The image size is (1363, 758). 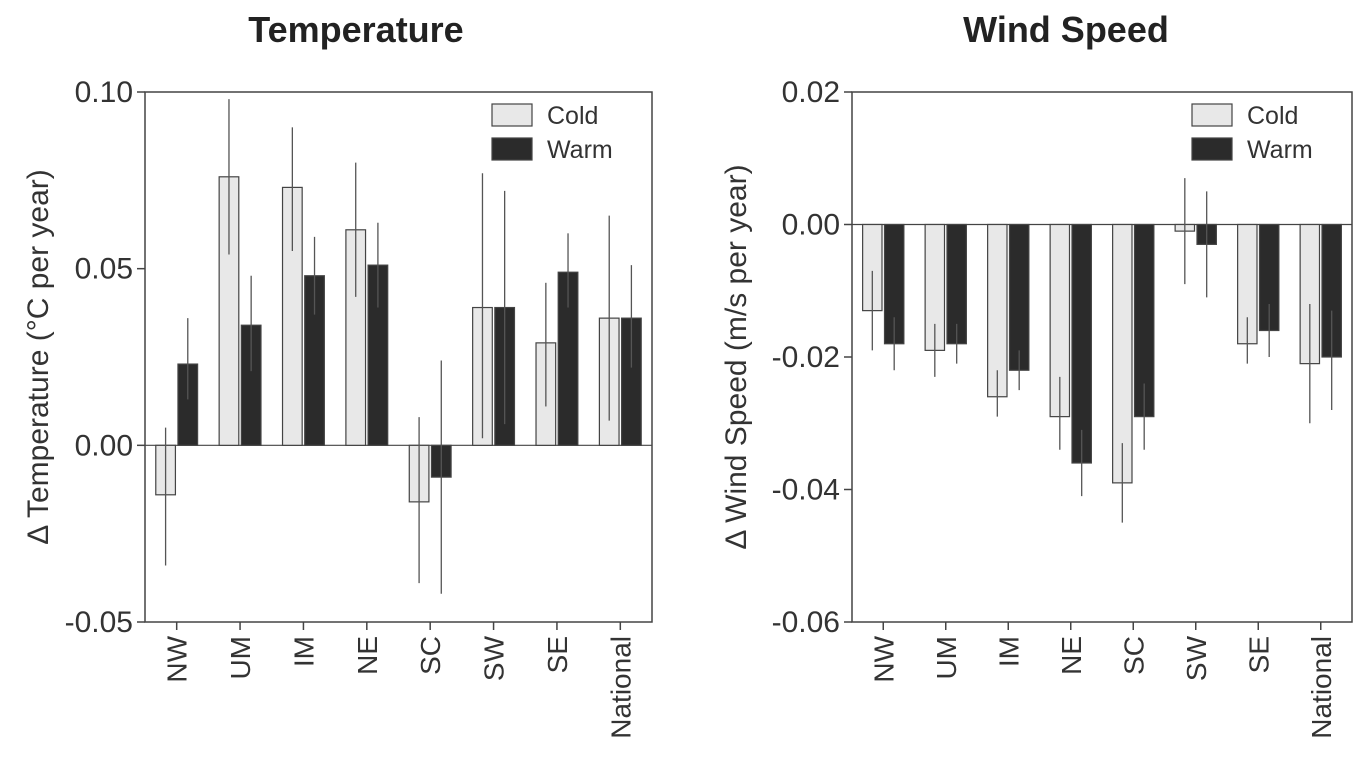 I want to click on temperature-y-tick-label: 0.00, so click(x=104, y=445).